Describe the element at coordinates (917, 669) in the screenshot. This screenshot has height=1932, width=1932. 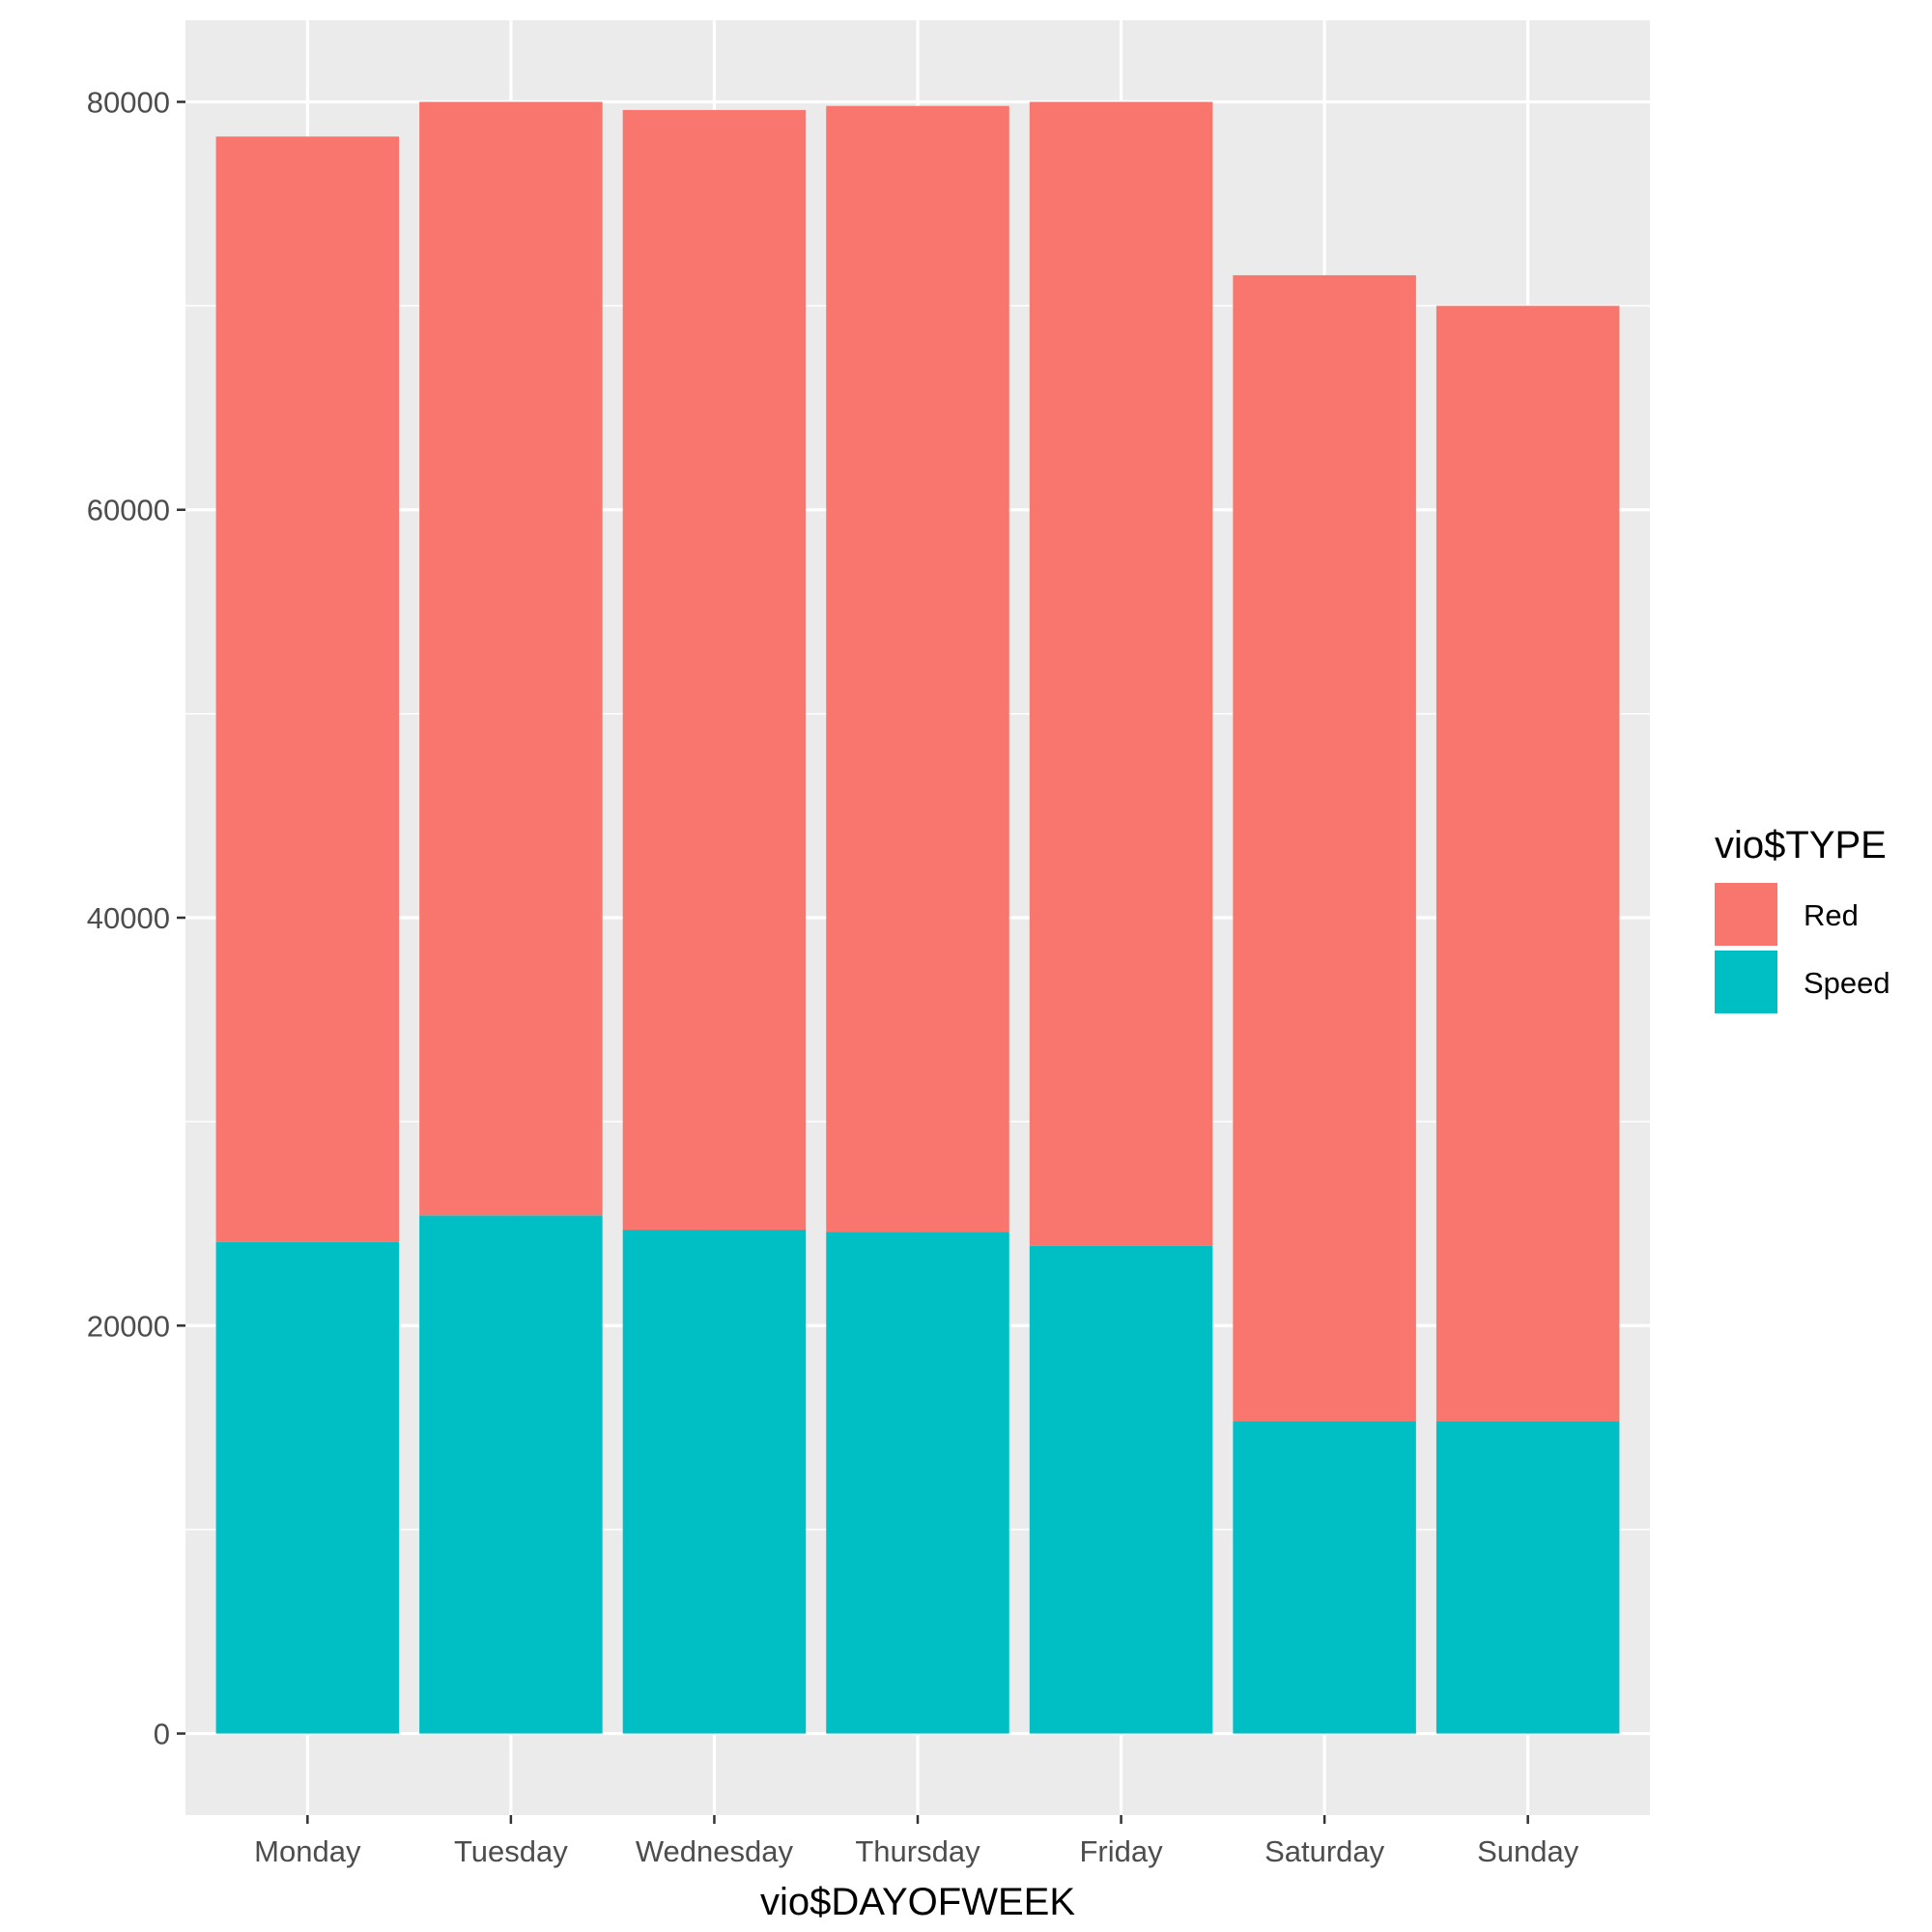
I see `bar-red-thursday` at that location.